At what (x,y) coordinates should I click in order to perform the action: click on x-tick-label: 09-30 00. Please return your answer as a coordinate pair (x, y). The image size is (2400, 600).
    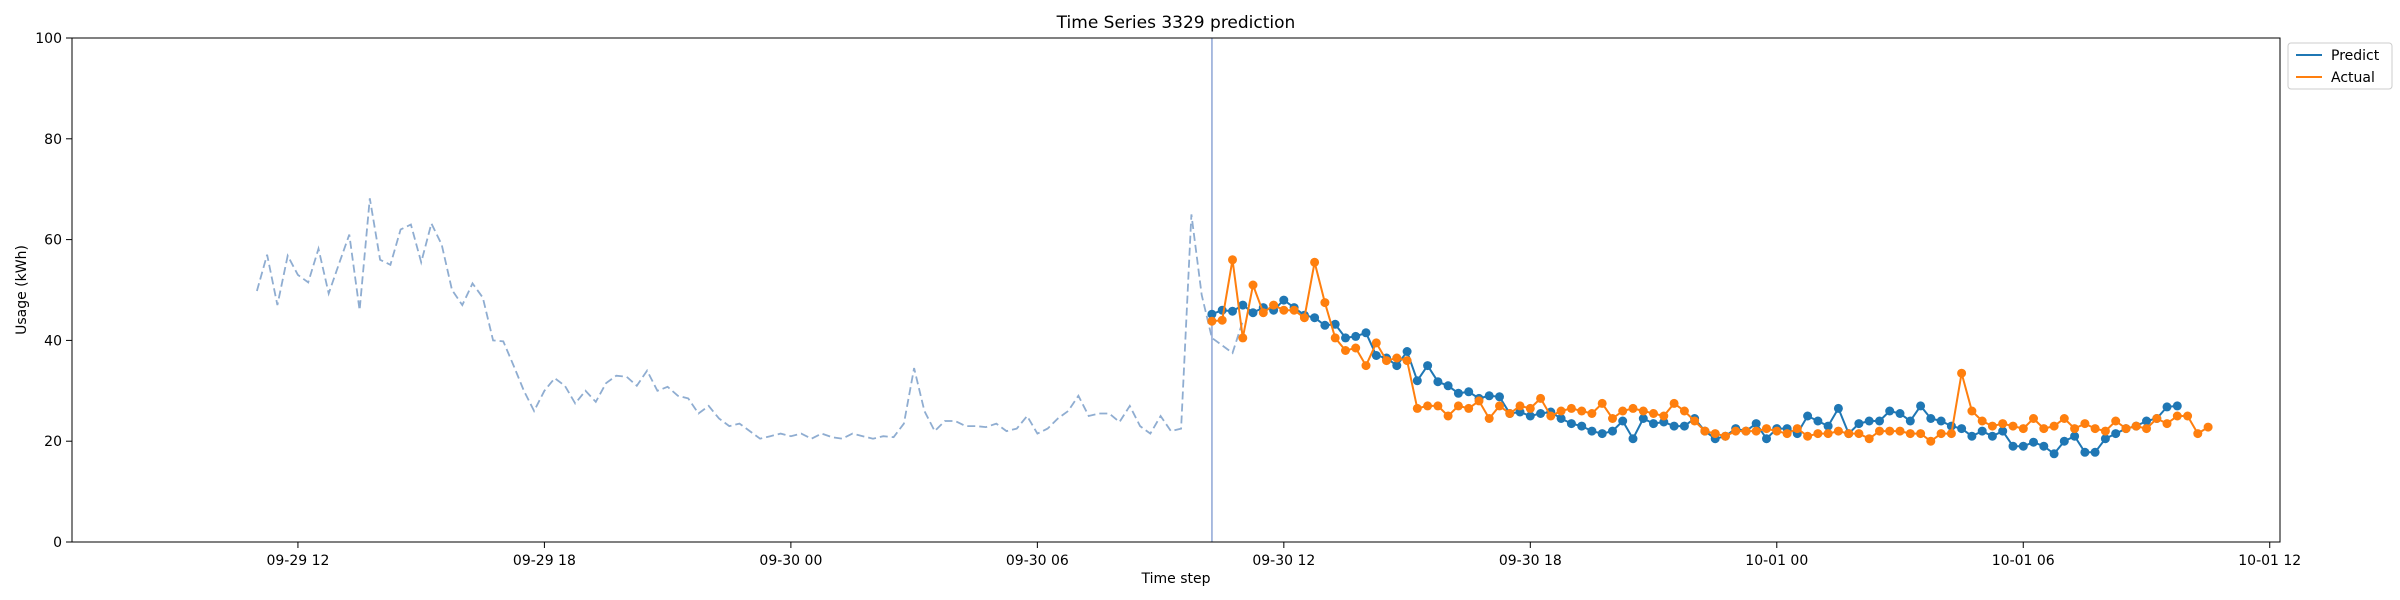
    Looking at the image, I should click on (790, 561).